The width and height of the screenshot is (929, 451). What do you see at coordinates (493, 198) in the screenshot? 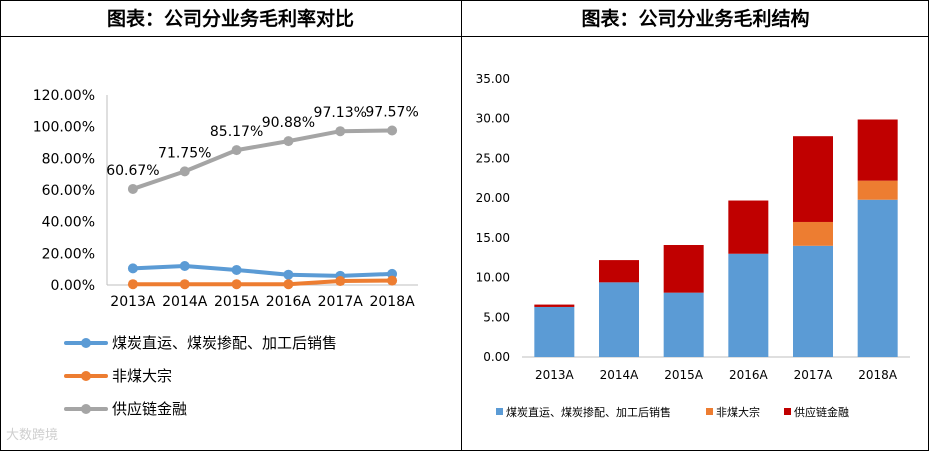
I see `y-tick-label: 20.00` at bounding box center [493, 198].